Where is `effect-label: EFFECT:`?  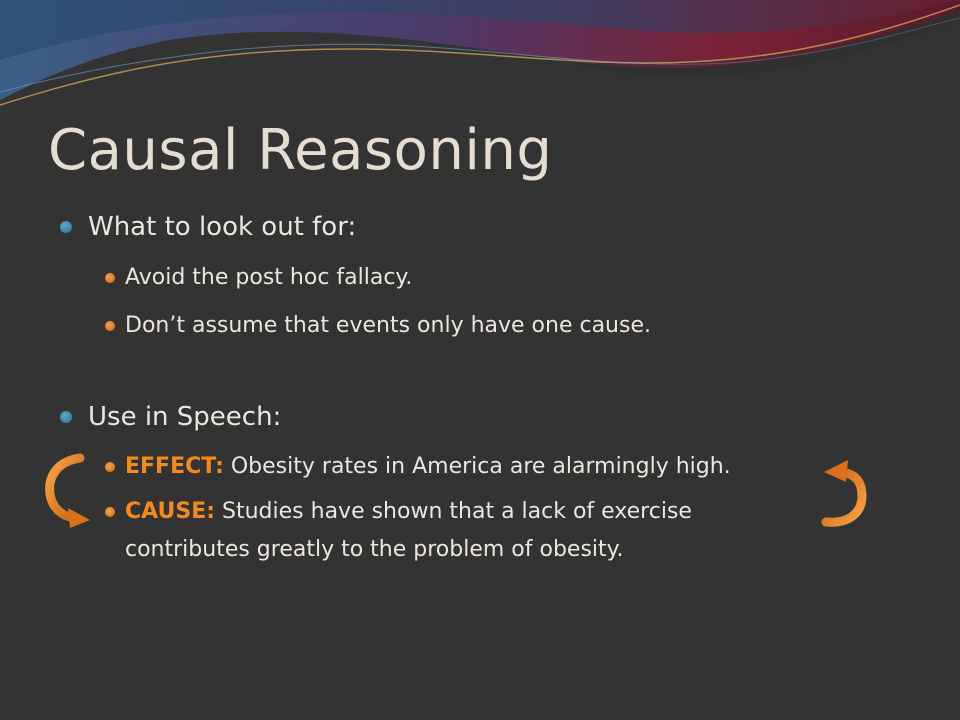
effect-label: EFFECT: is located at coordinates (174, 466).